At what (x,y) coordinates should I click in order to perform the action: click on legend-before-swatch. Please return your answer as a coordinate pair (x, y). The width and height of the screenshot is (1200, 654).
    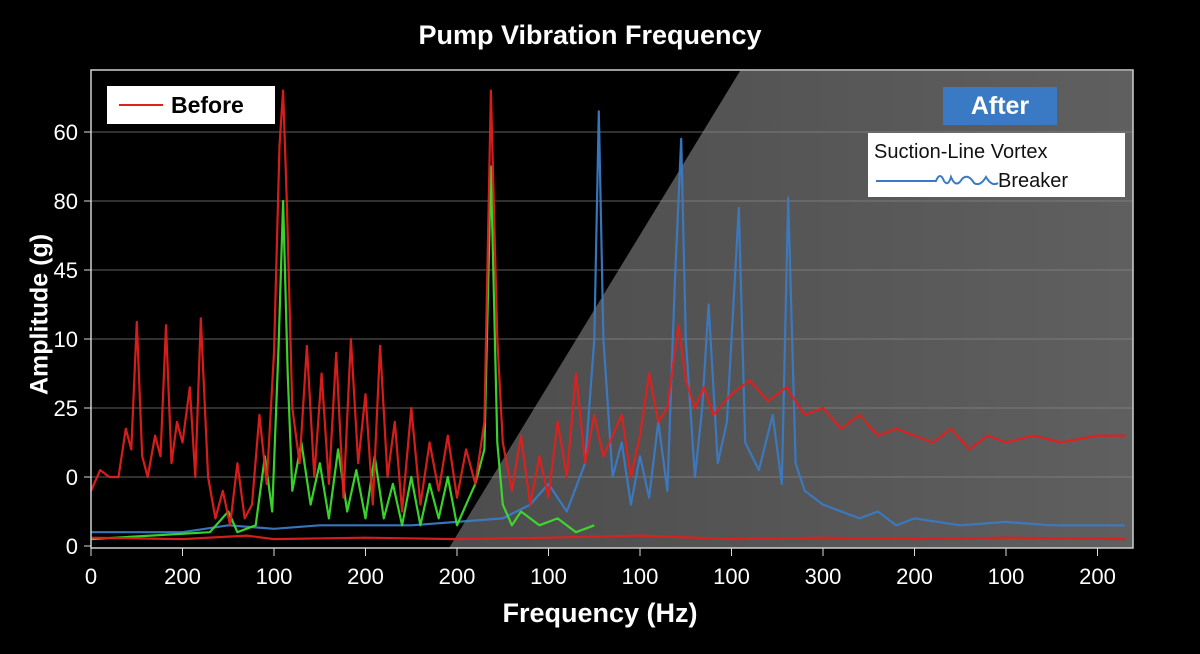
    Looking at the image, I should click on (141, 105).